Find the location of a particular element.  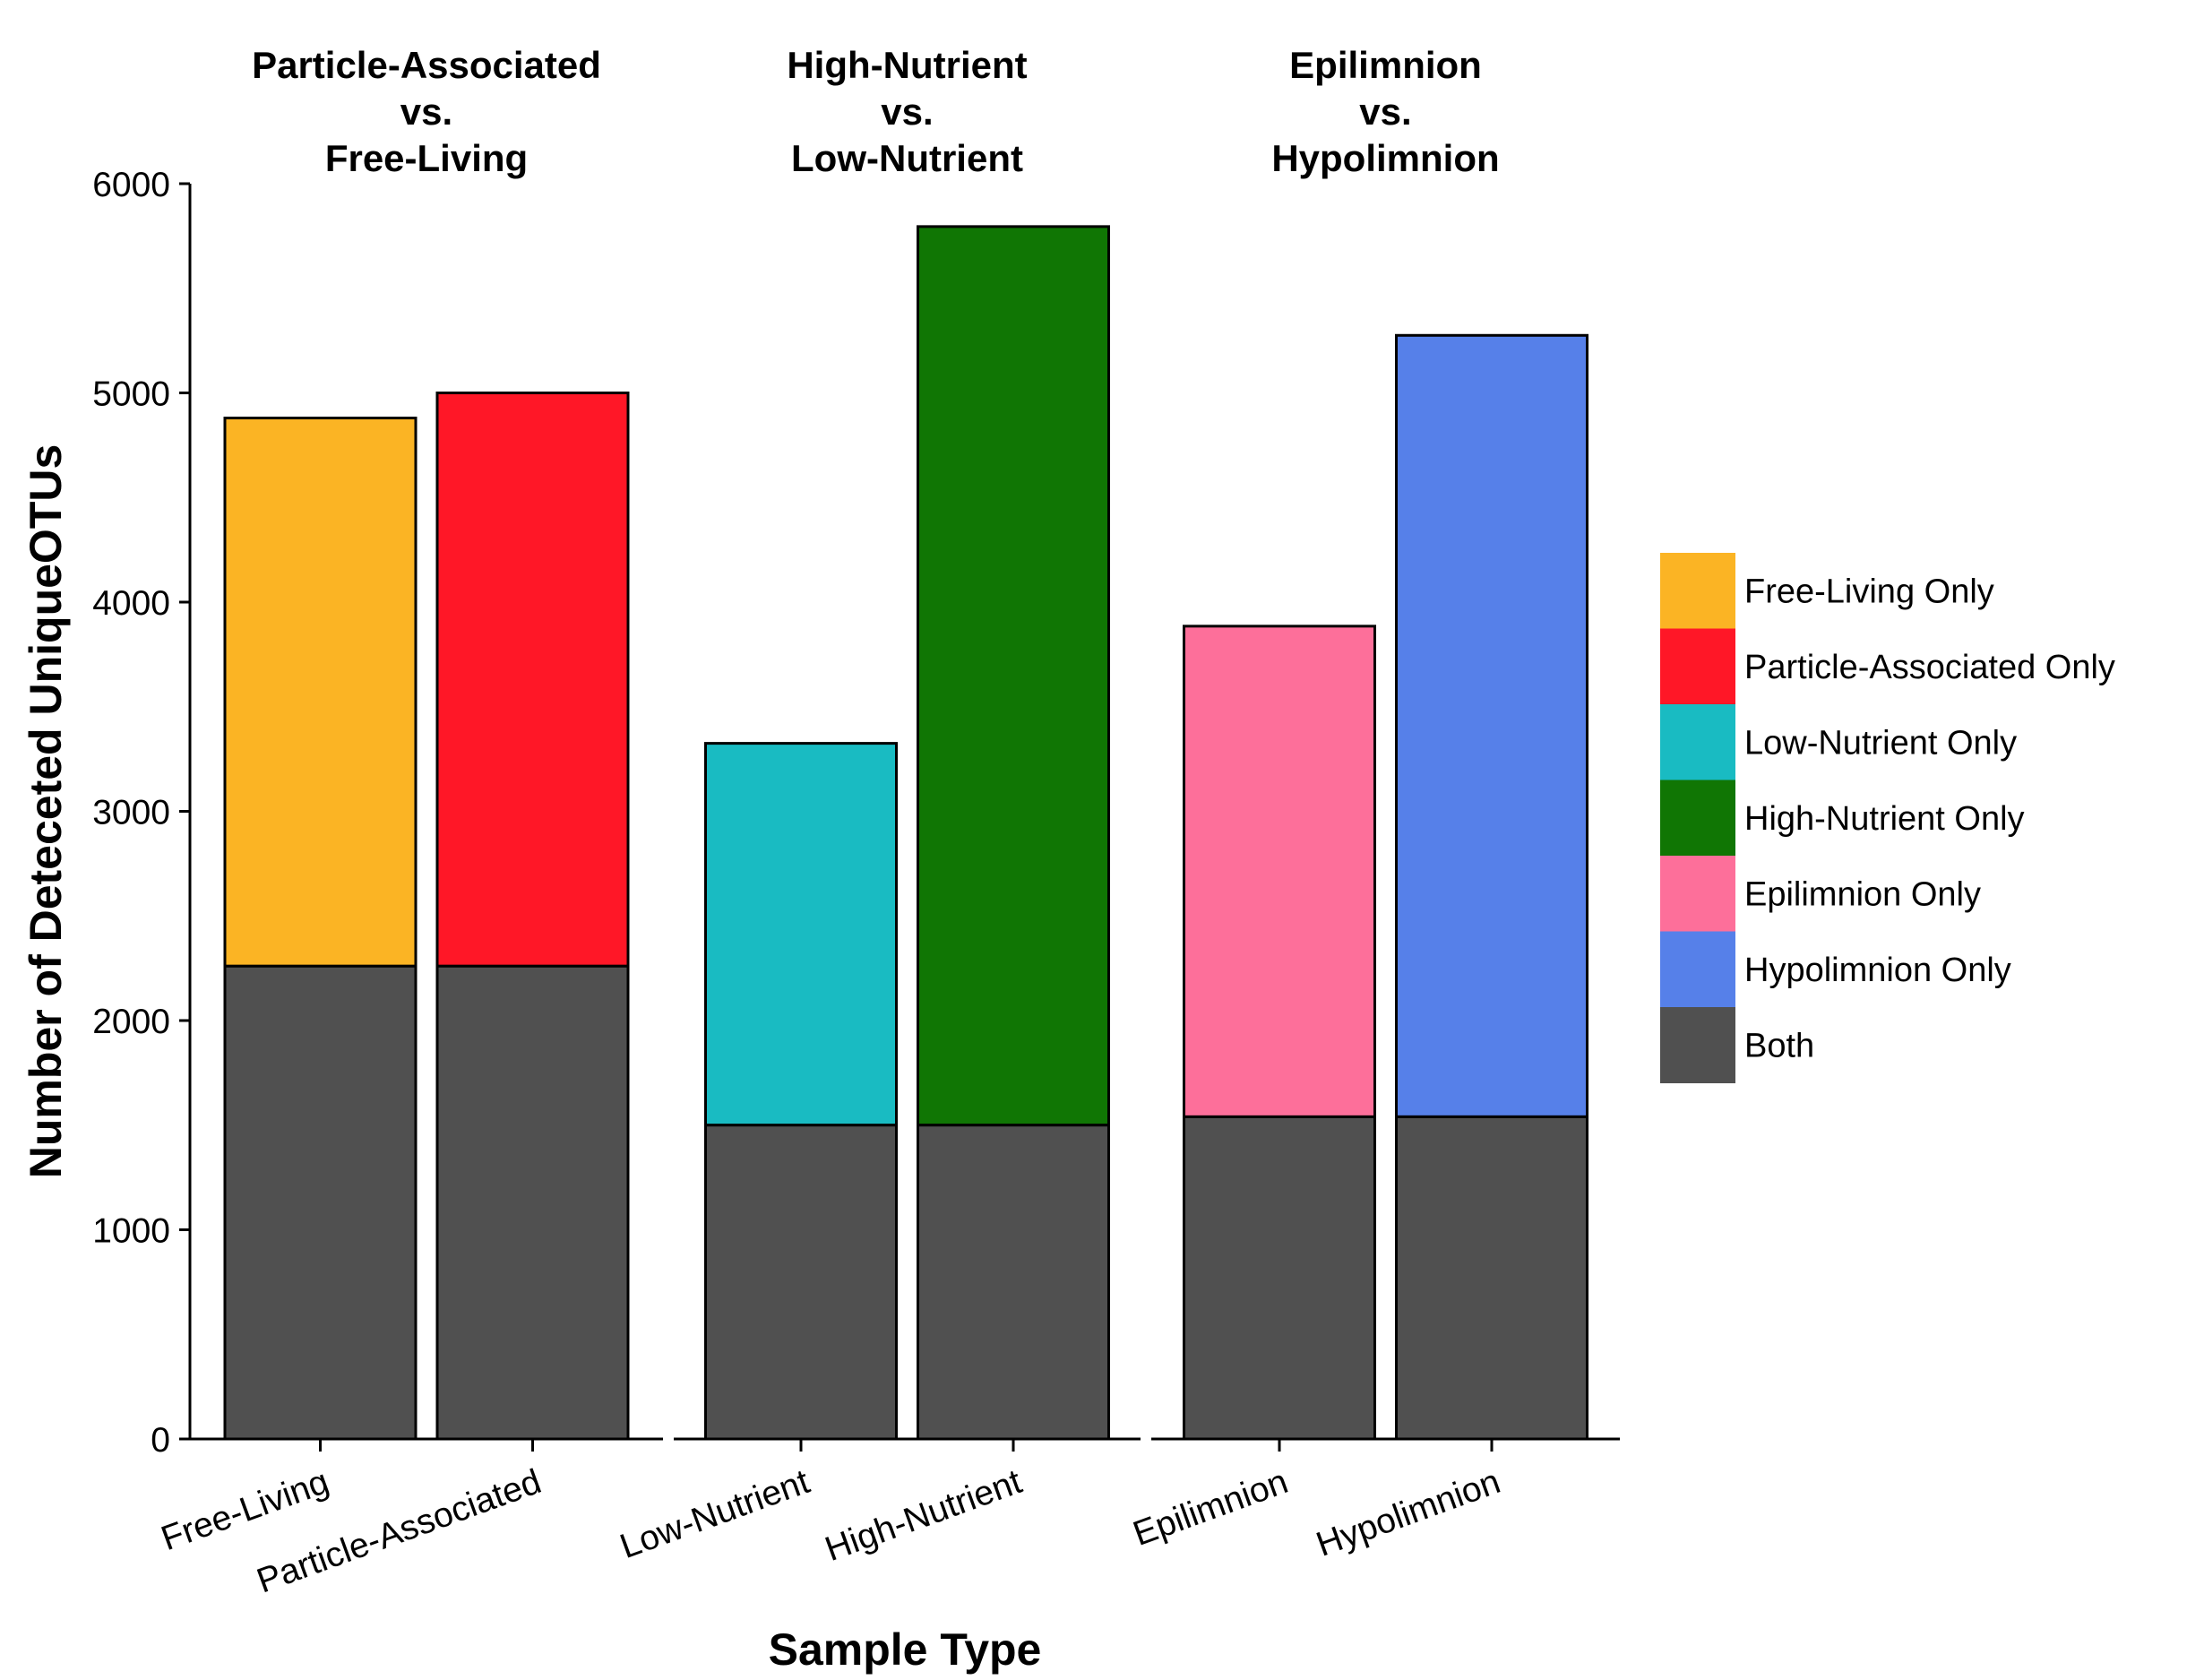

facet-title: Particle-Associated is located at coordinates (426, 65).